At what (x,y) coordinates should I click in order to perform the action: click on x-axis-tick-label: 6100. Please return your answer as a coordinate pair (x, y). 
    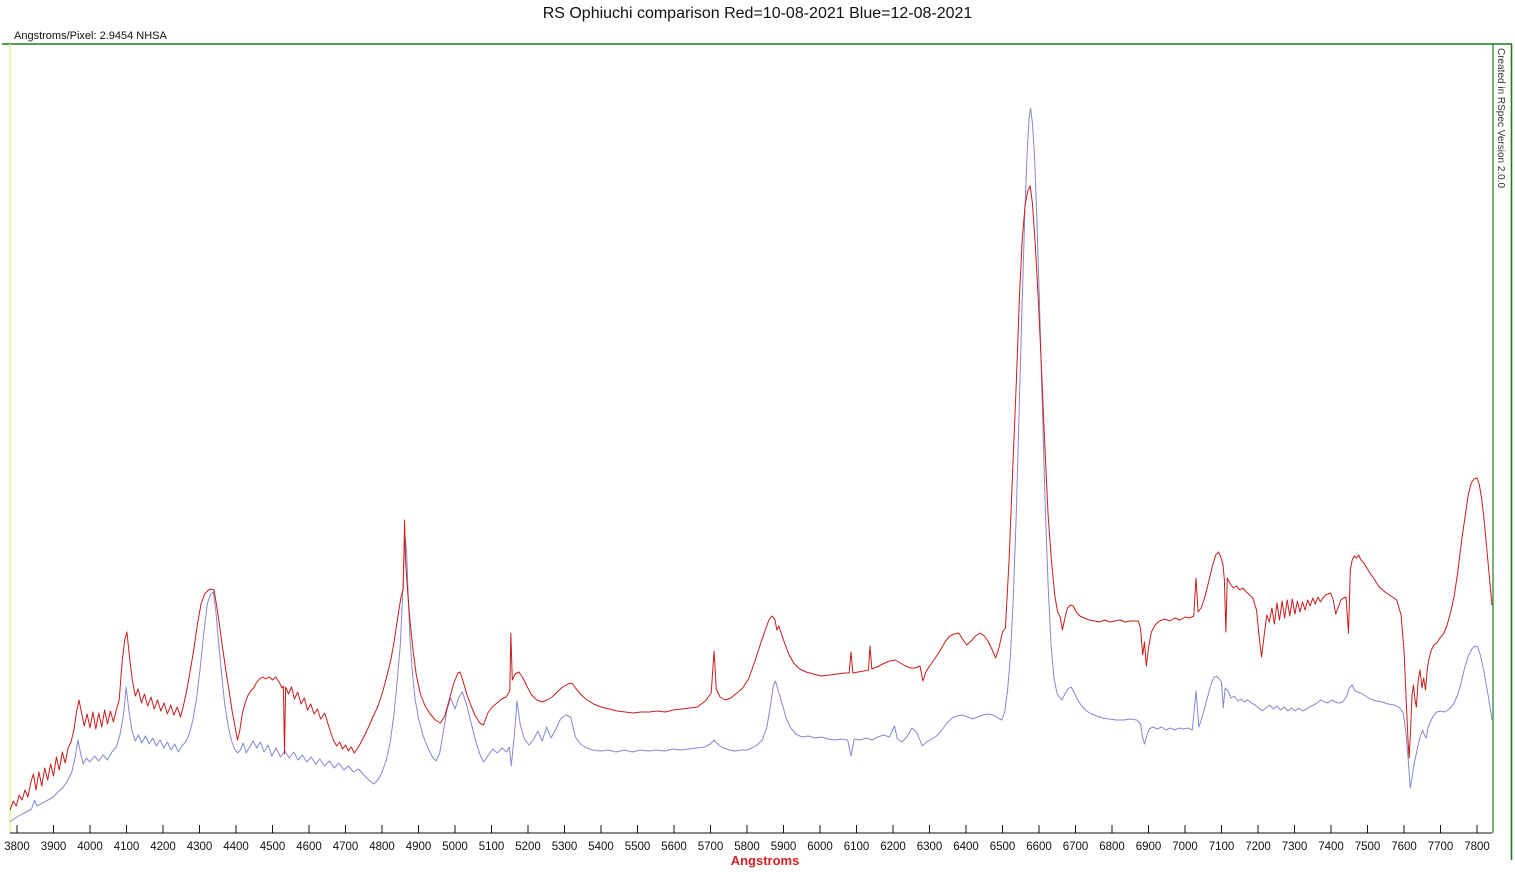
    Looking at the image, I should click on (857, 847).